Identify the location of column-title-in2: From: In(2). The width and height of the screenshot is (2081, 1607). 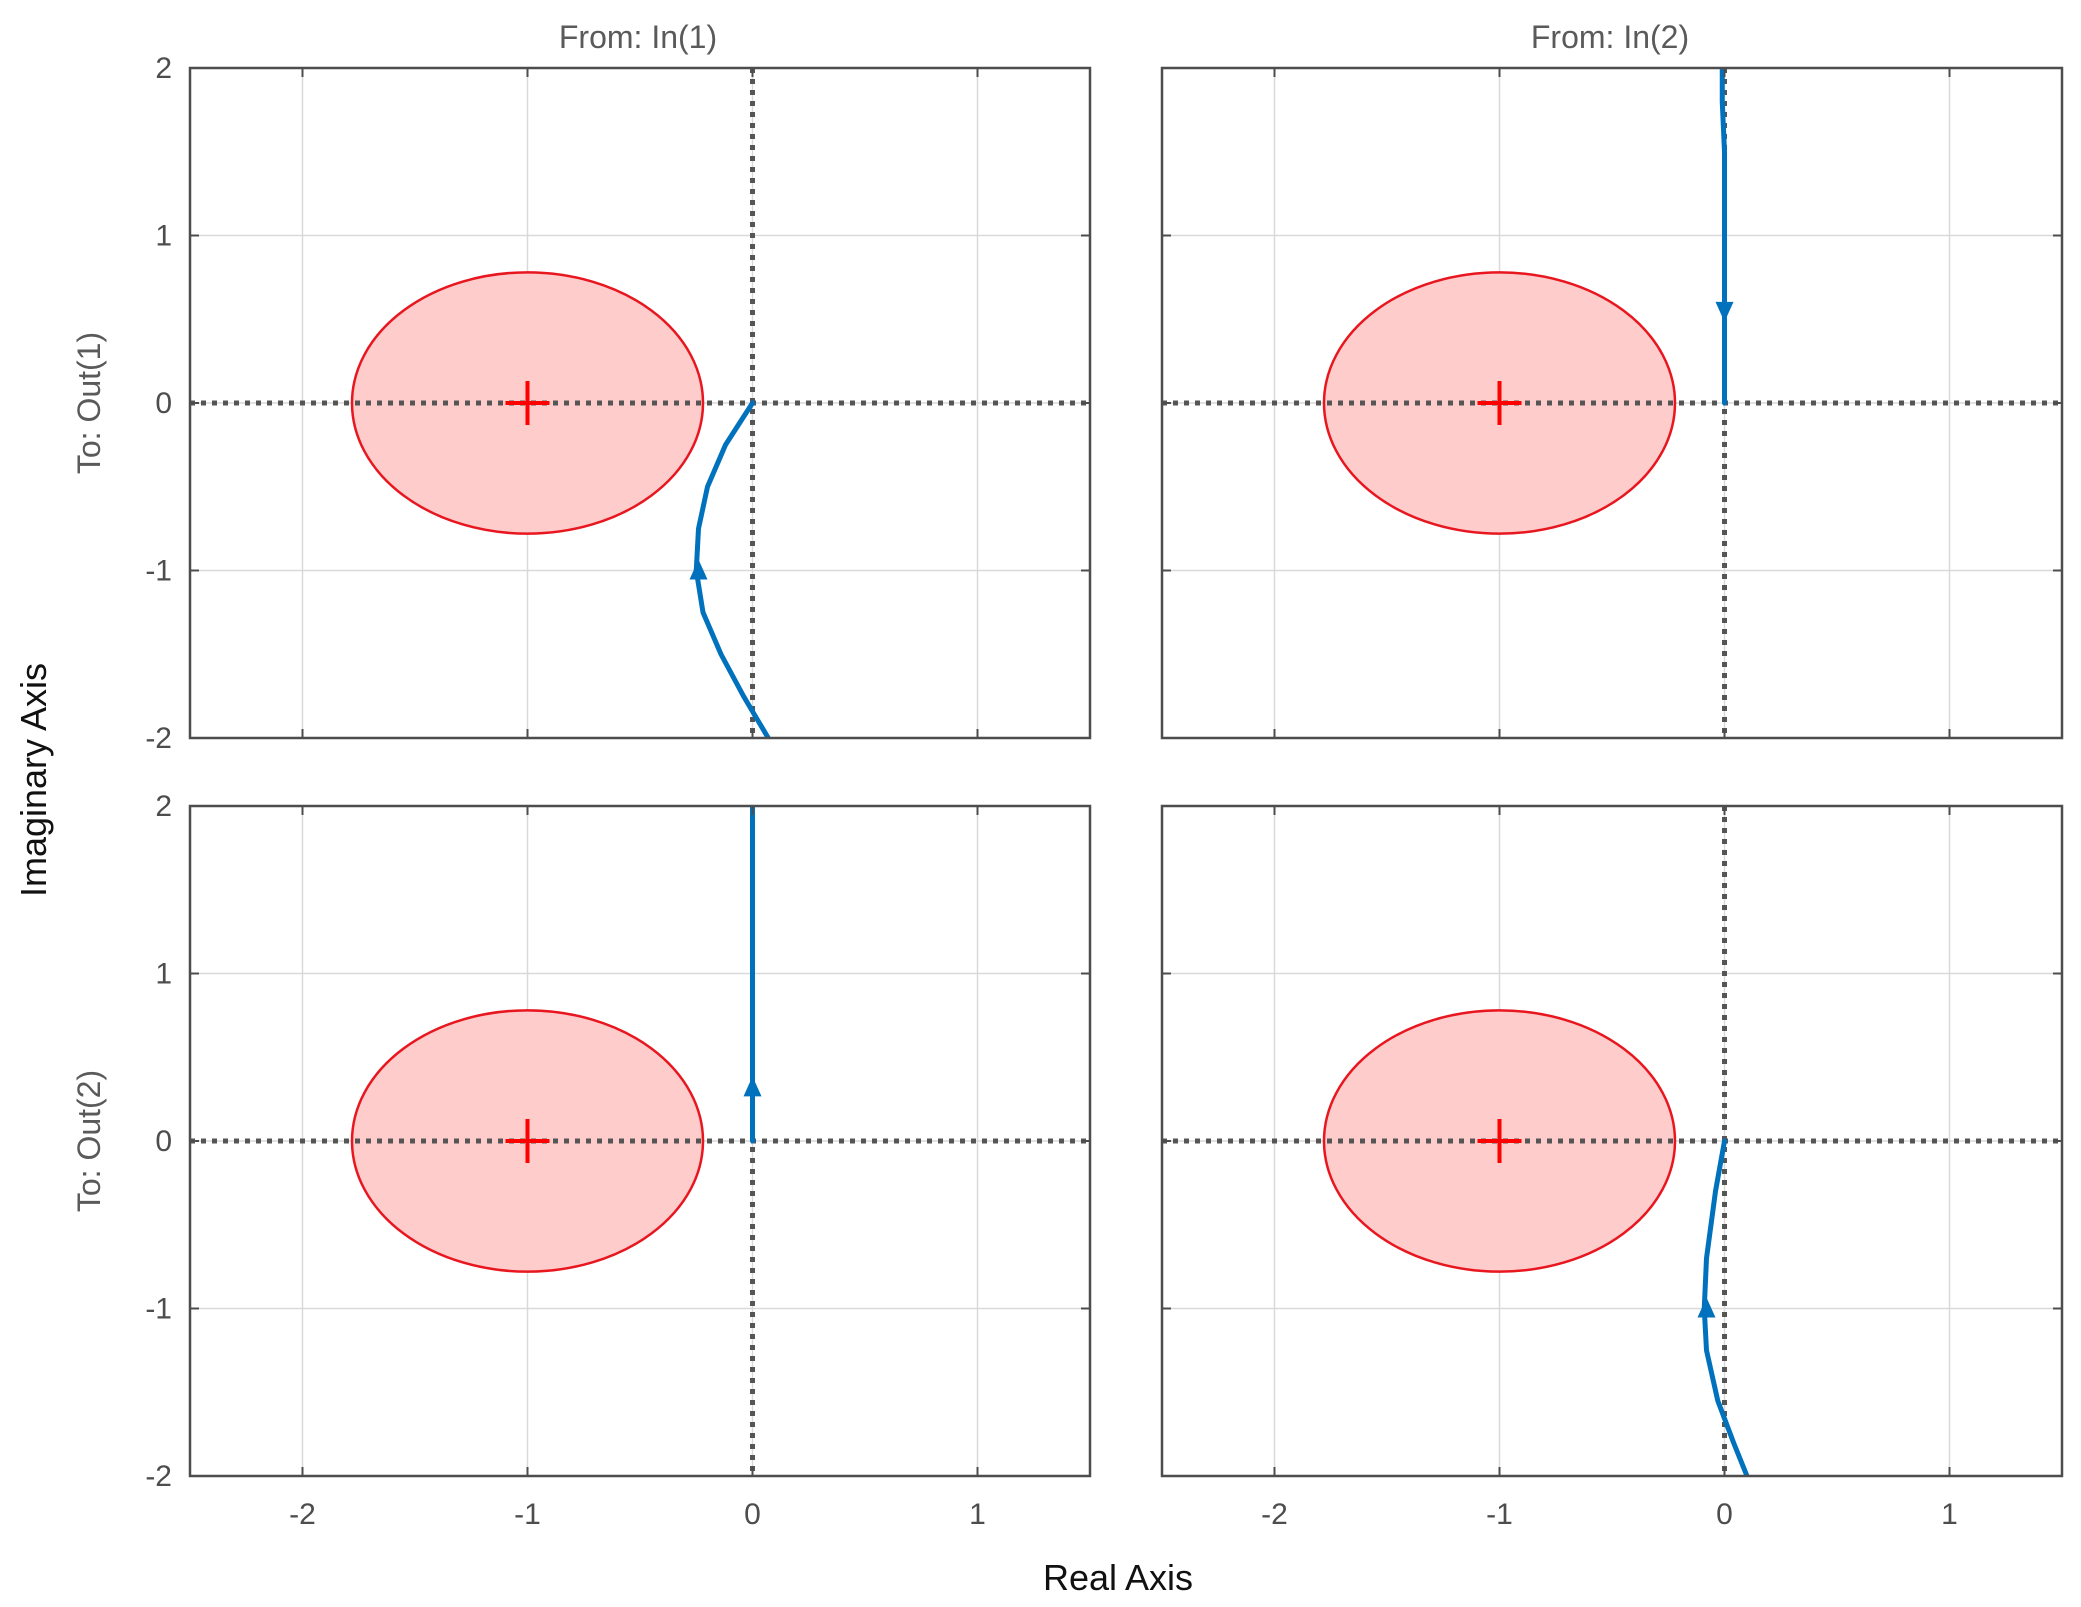
(1610, 37).